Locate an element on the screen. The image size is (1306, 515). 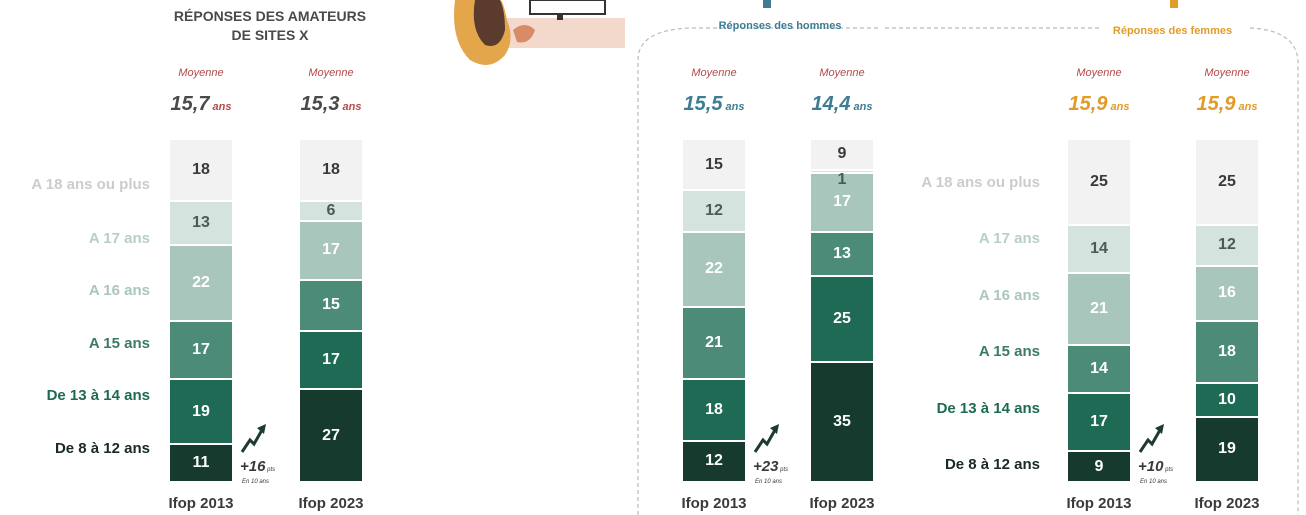
category-label: A 16 ans is located at coordinates (1009, 295).